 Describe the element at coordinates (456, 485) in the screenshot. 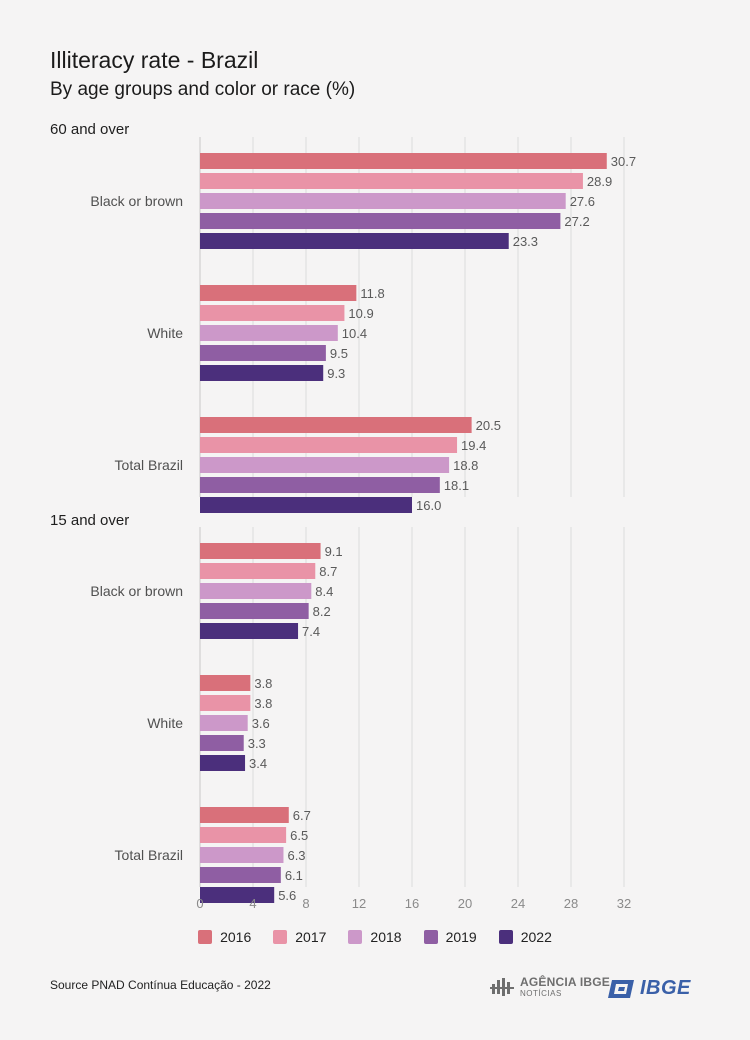

I see `data-label: 18.1` at that location.